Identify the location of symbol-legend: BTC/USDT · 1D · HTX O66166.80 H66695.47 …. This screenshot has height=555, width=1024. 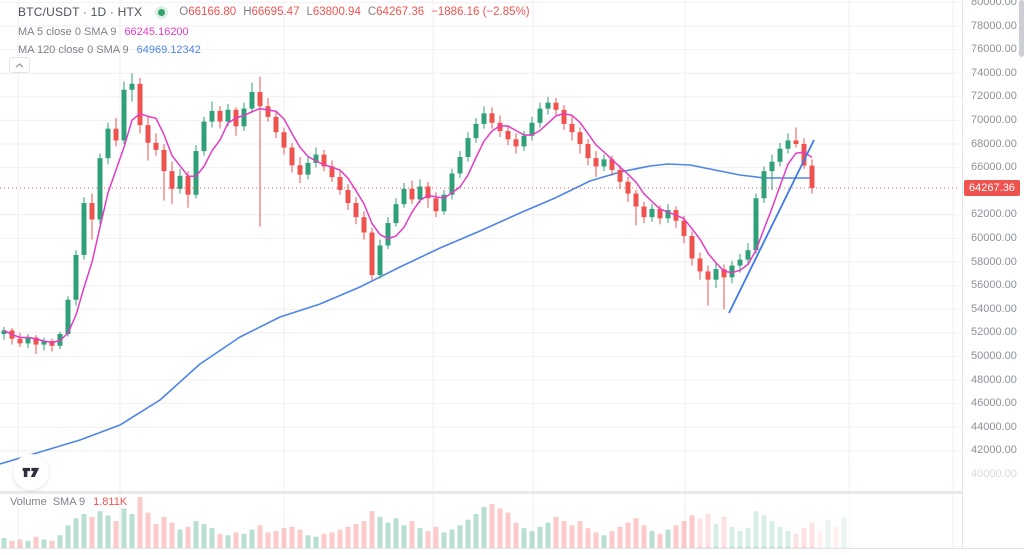
(274, 30).